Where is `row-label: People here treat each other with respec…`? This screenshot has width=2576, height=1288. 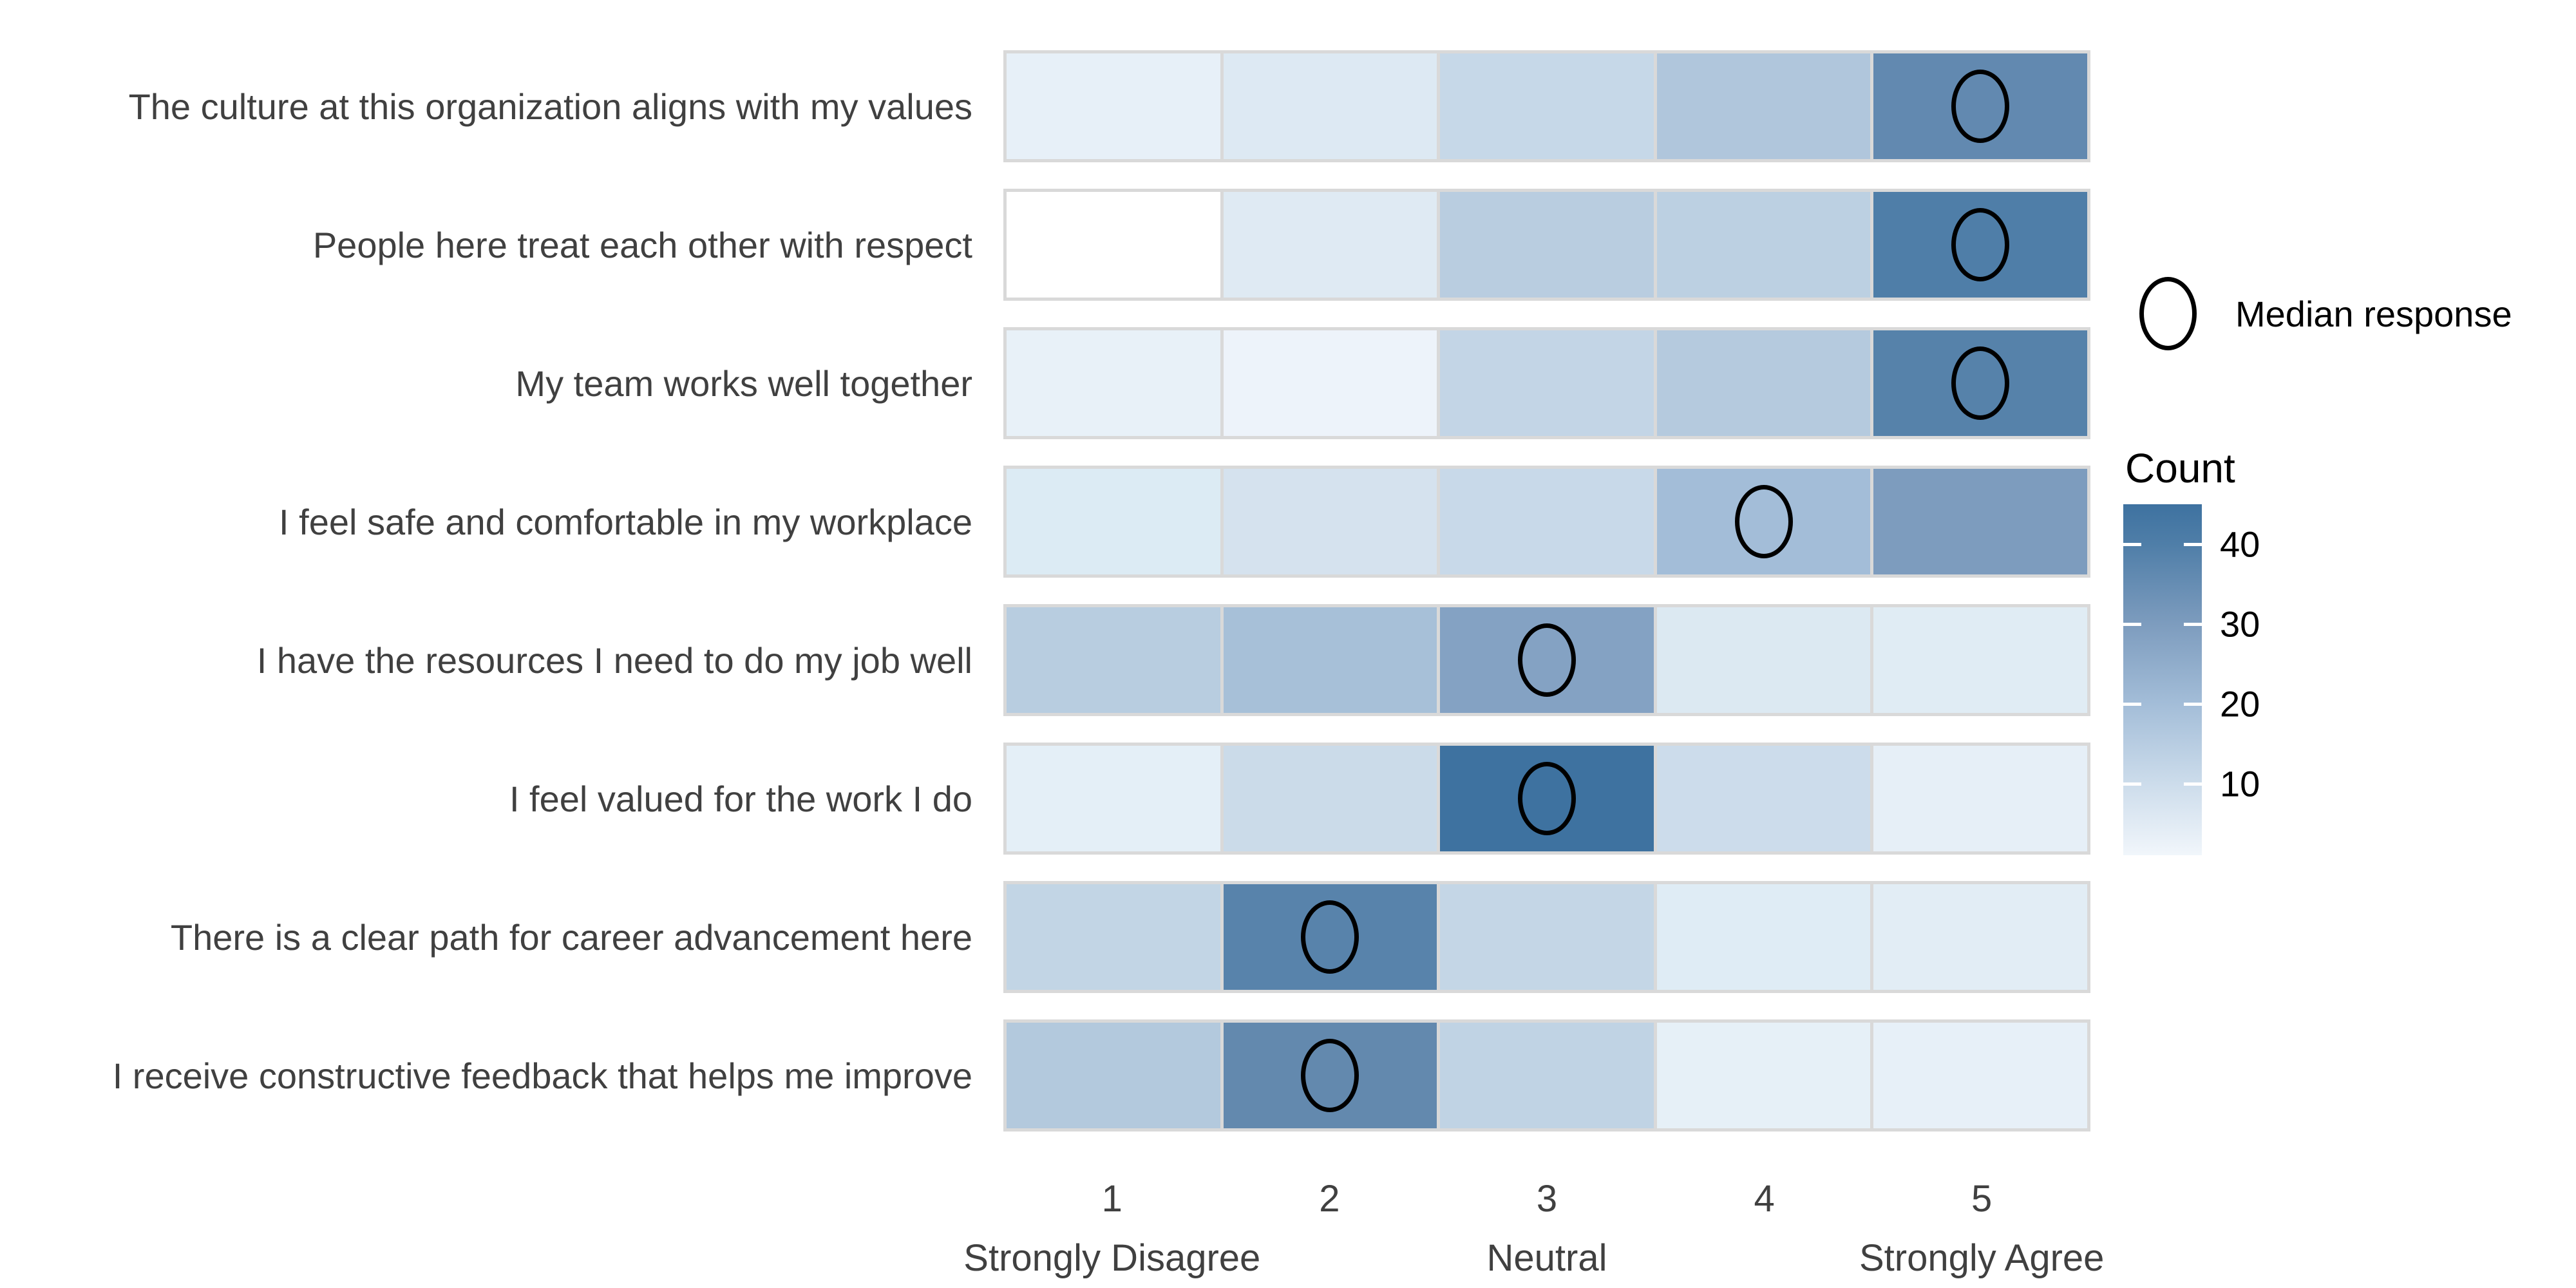 row-label: People here treat each other with respec… is located at coordinates (642, 245).